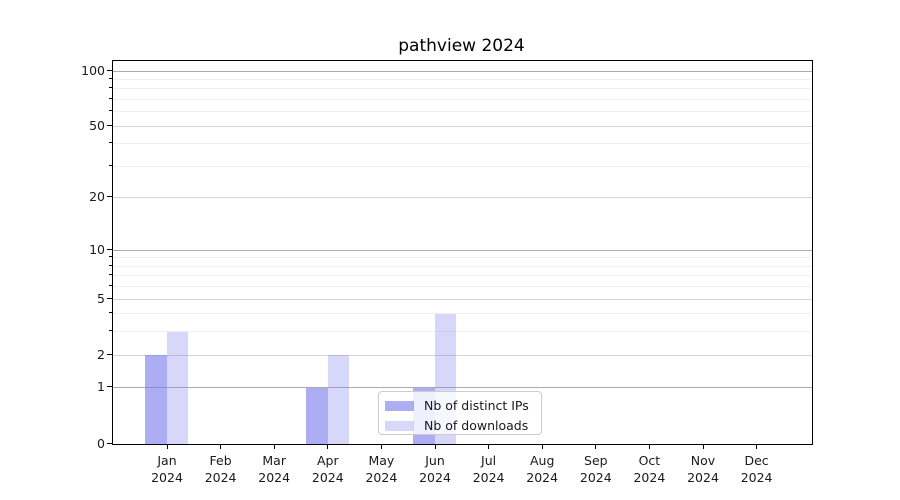 This screenshot has width=900, height=500. I want to click on x-tick-month-sep: Sep, so click(596, 460).